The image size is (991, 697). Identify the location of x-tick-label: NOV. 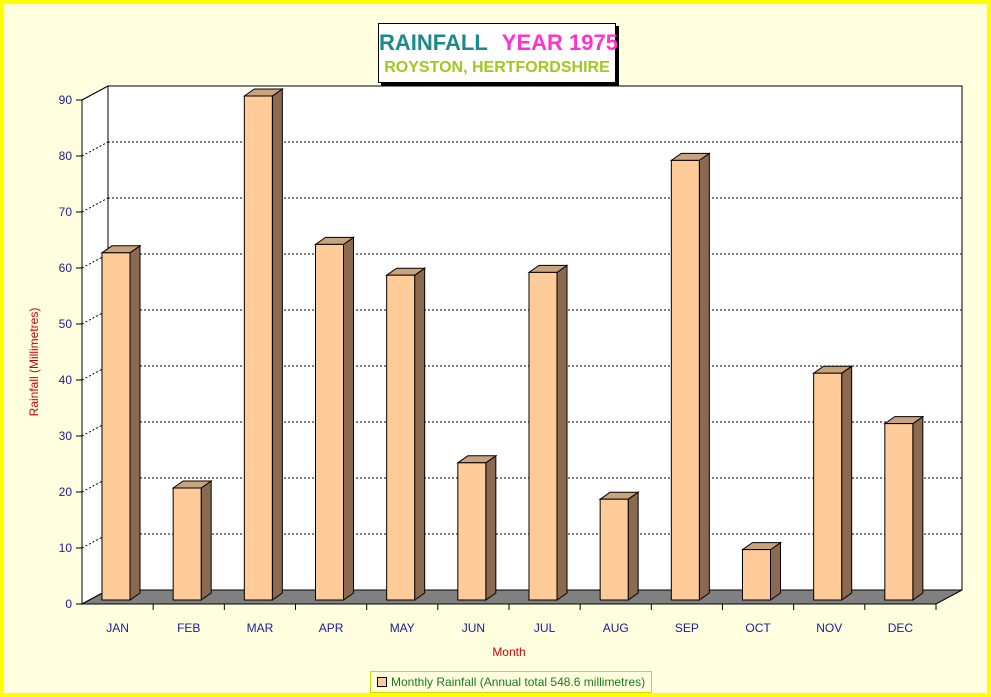
(829, 628).